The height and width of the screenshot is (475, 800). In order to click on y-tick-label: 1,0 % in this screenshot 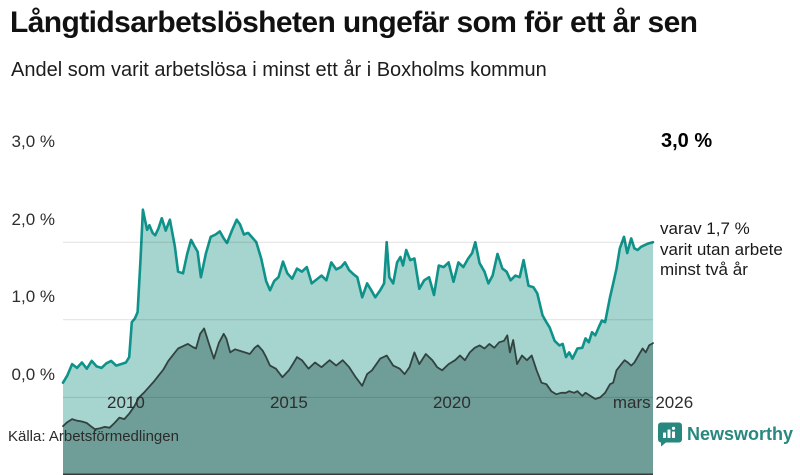, I will do `click(33, 297)`.